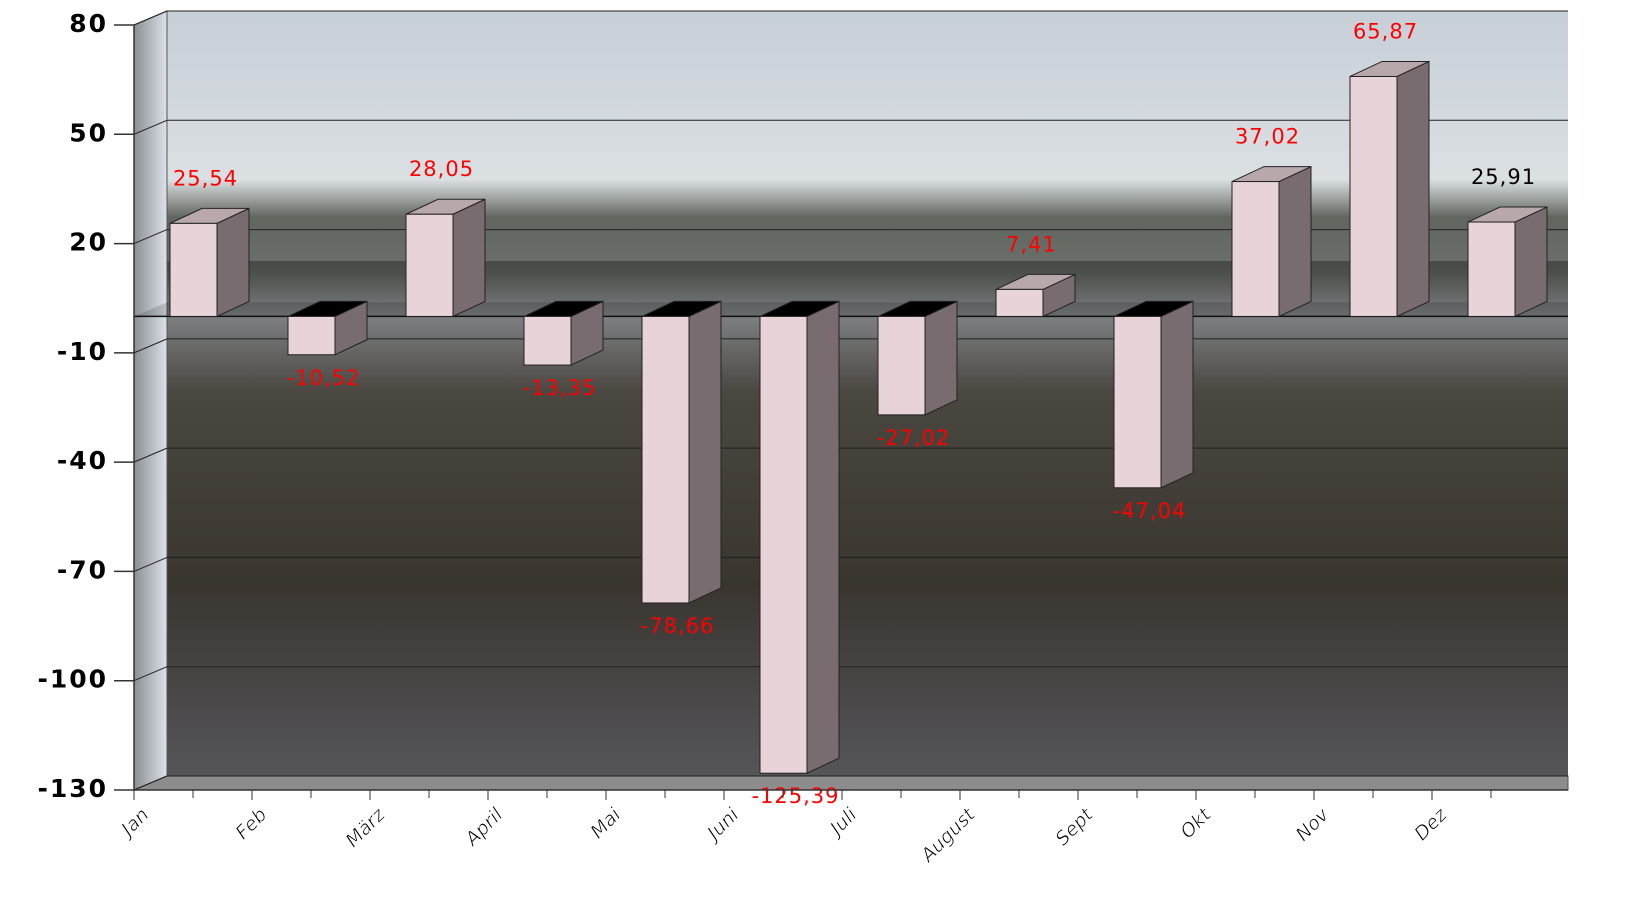 This screenshot has height=901, width=1636. I want to click on y-tick-label: -130, so click(72, 788).